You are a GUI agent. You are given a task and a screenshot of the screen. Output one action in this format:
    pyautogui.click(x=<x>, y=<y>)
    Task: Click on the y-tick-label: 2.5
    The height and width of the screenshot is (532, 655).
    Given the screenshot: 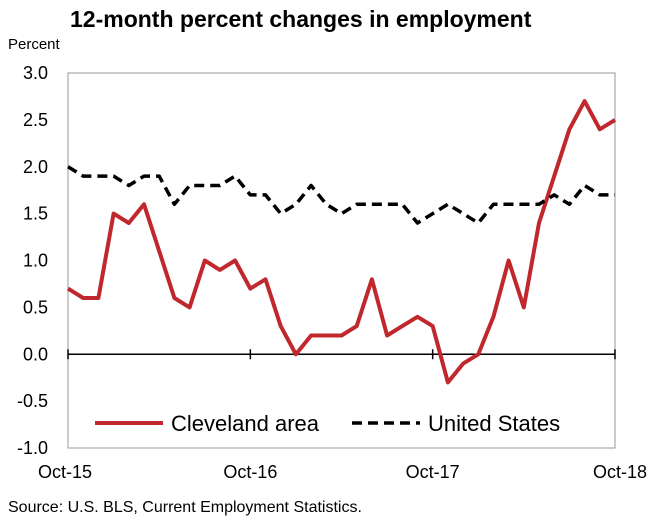 What is the action you would take?
    pyautogui.click(x=35, y=120)
    